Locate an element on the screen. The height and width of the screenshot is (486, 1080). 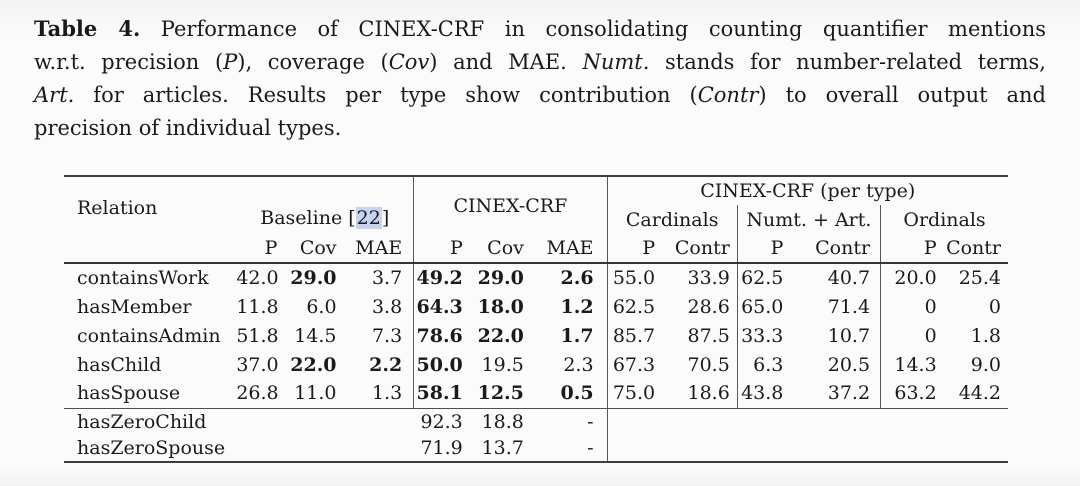
caption-text: stands for number-related terms, is located at coordinates (847, 62).